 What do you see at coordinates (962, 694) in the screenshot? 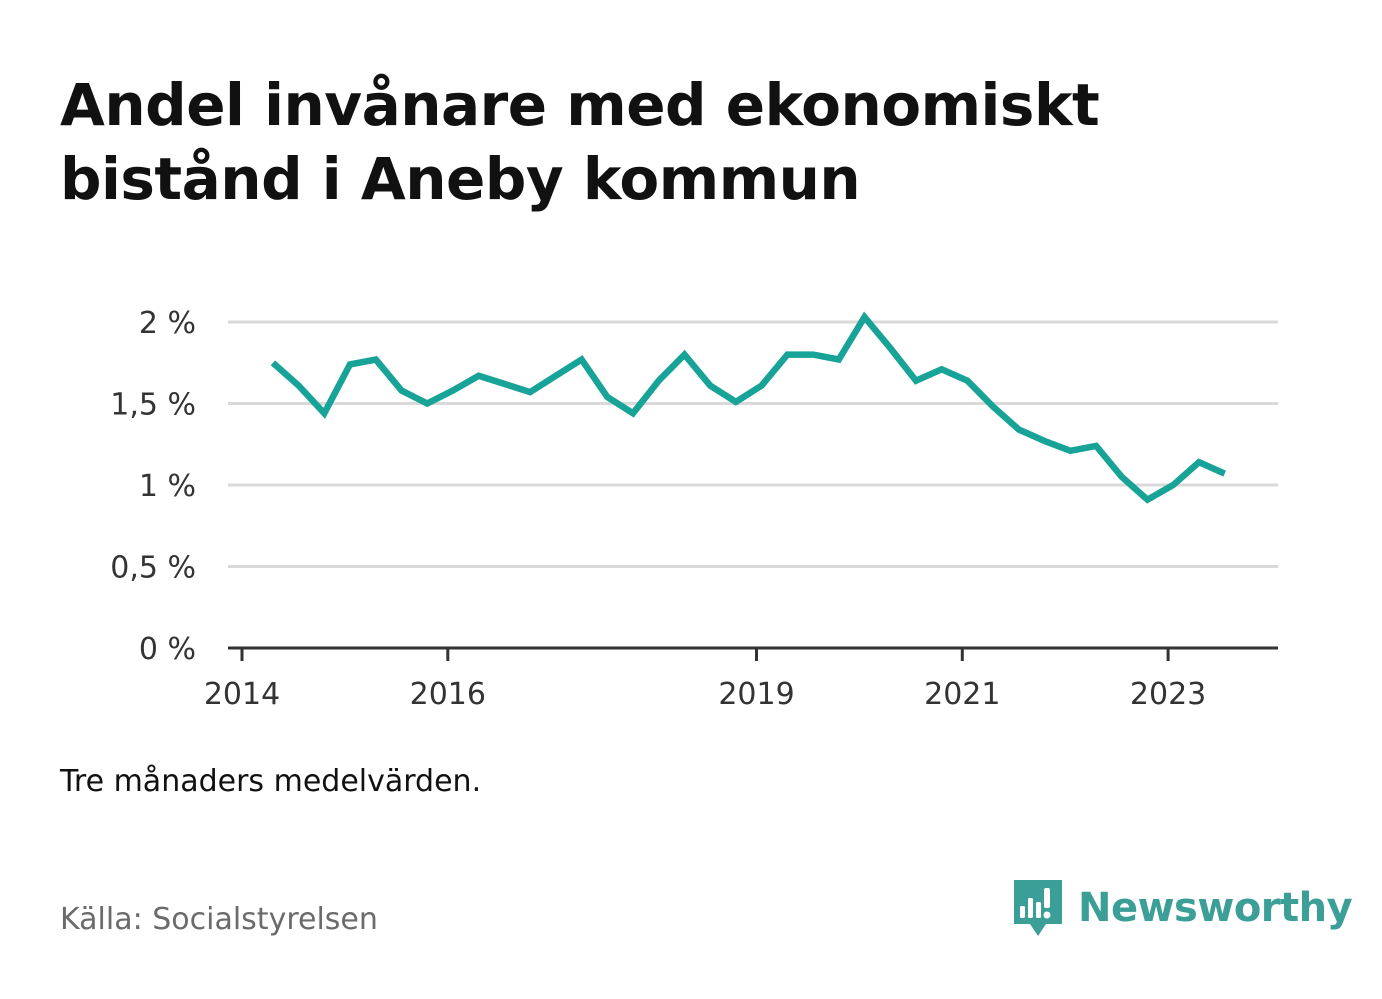
I see `x-tick-label: 2021` at bounding box center [962, 694].